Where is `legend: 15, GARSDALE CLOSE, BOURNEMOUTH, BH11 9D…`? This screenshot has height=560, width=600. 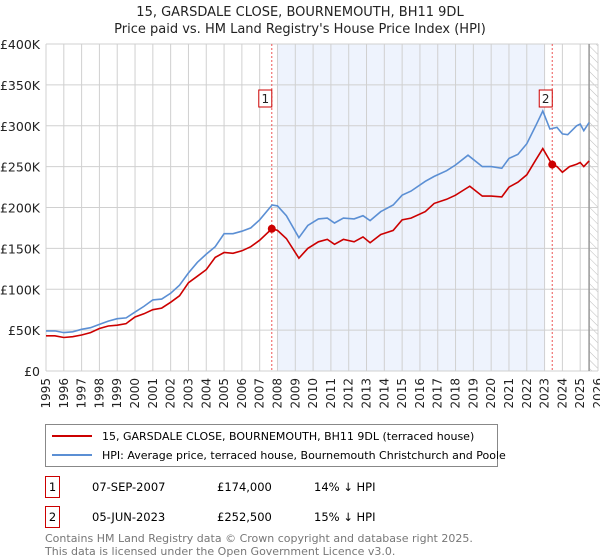 legend: 15, GARSDALE CLOSE, BOURNEMOUTH, BH11 9D… is located at coordinates (275, 445).